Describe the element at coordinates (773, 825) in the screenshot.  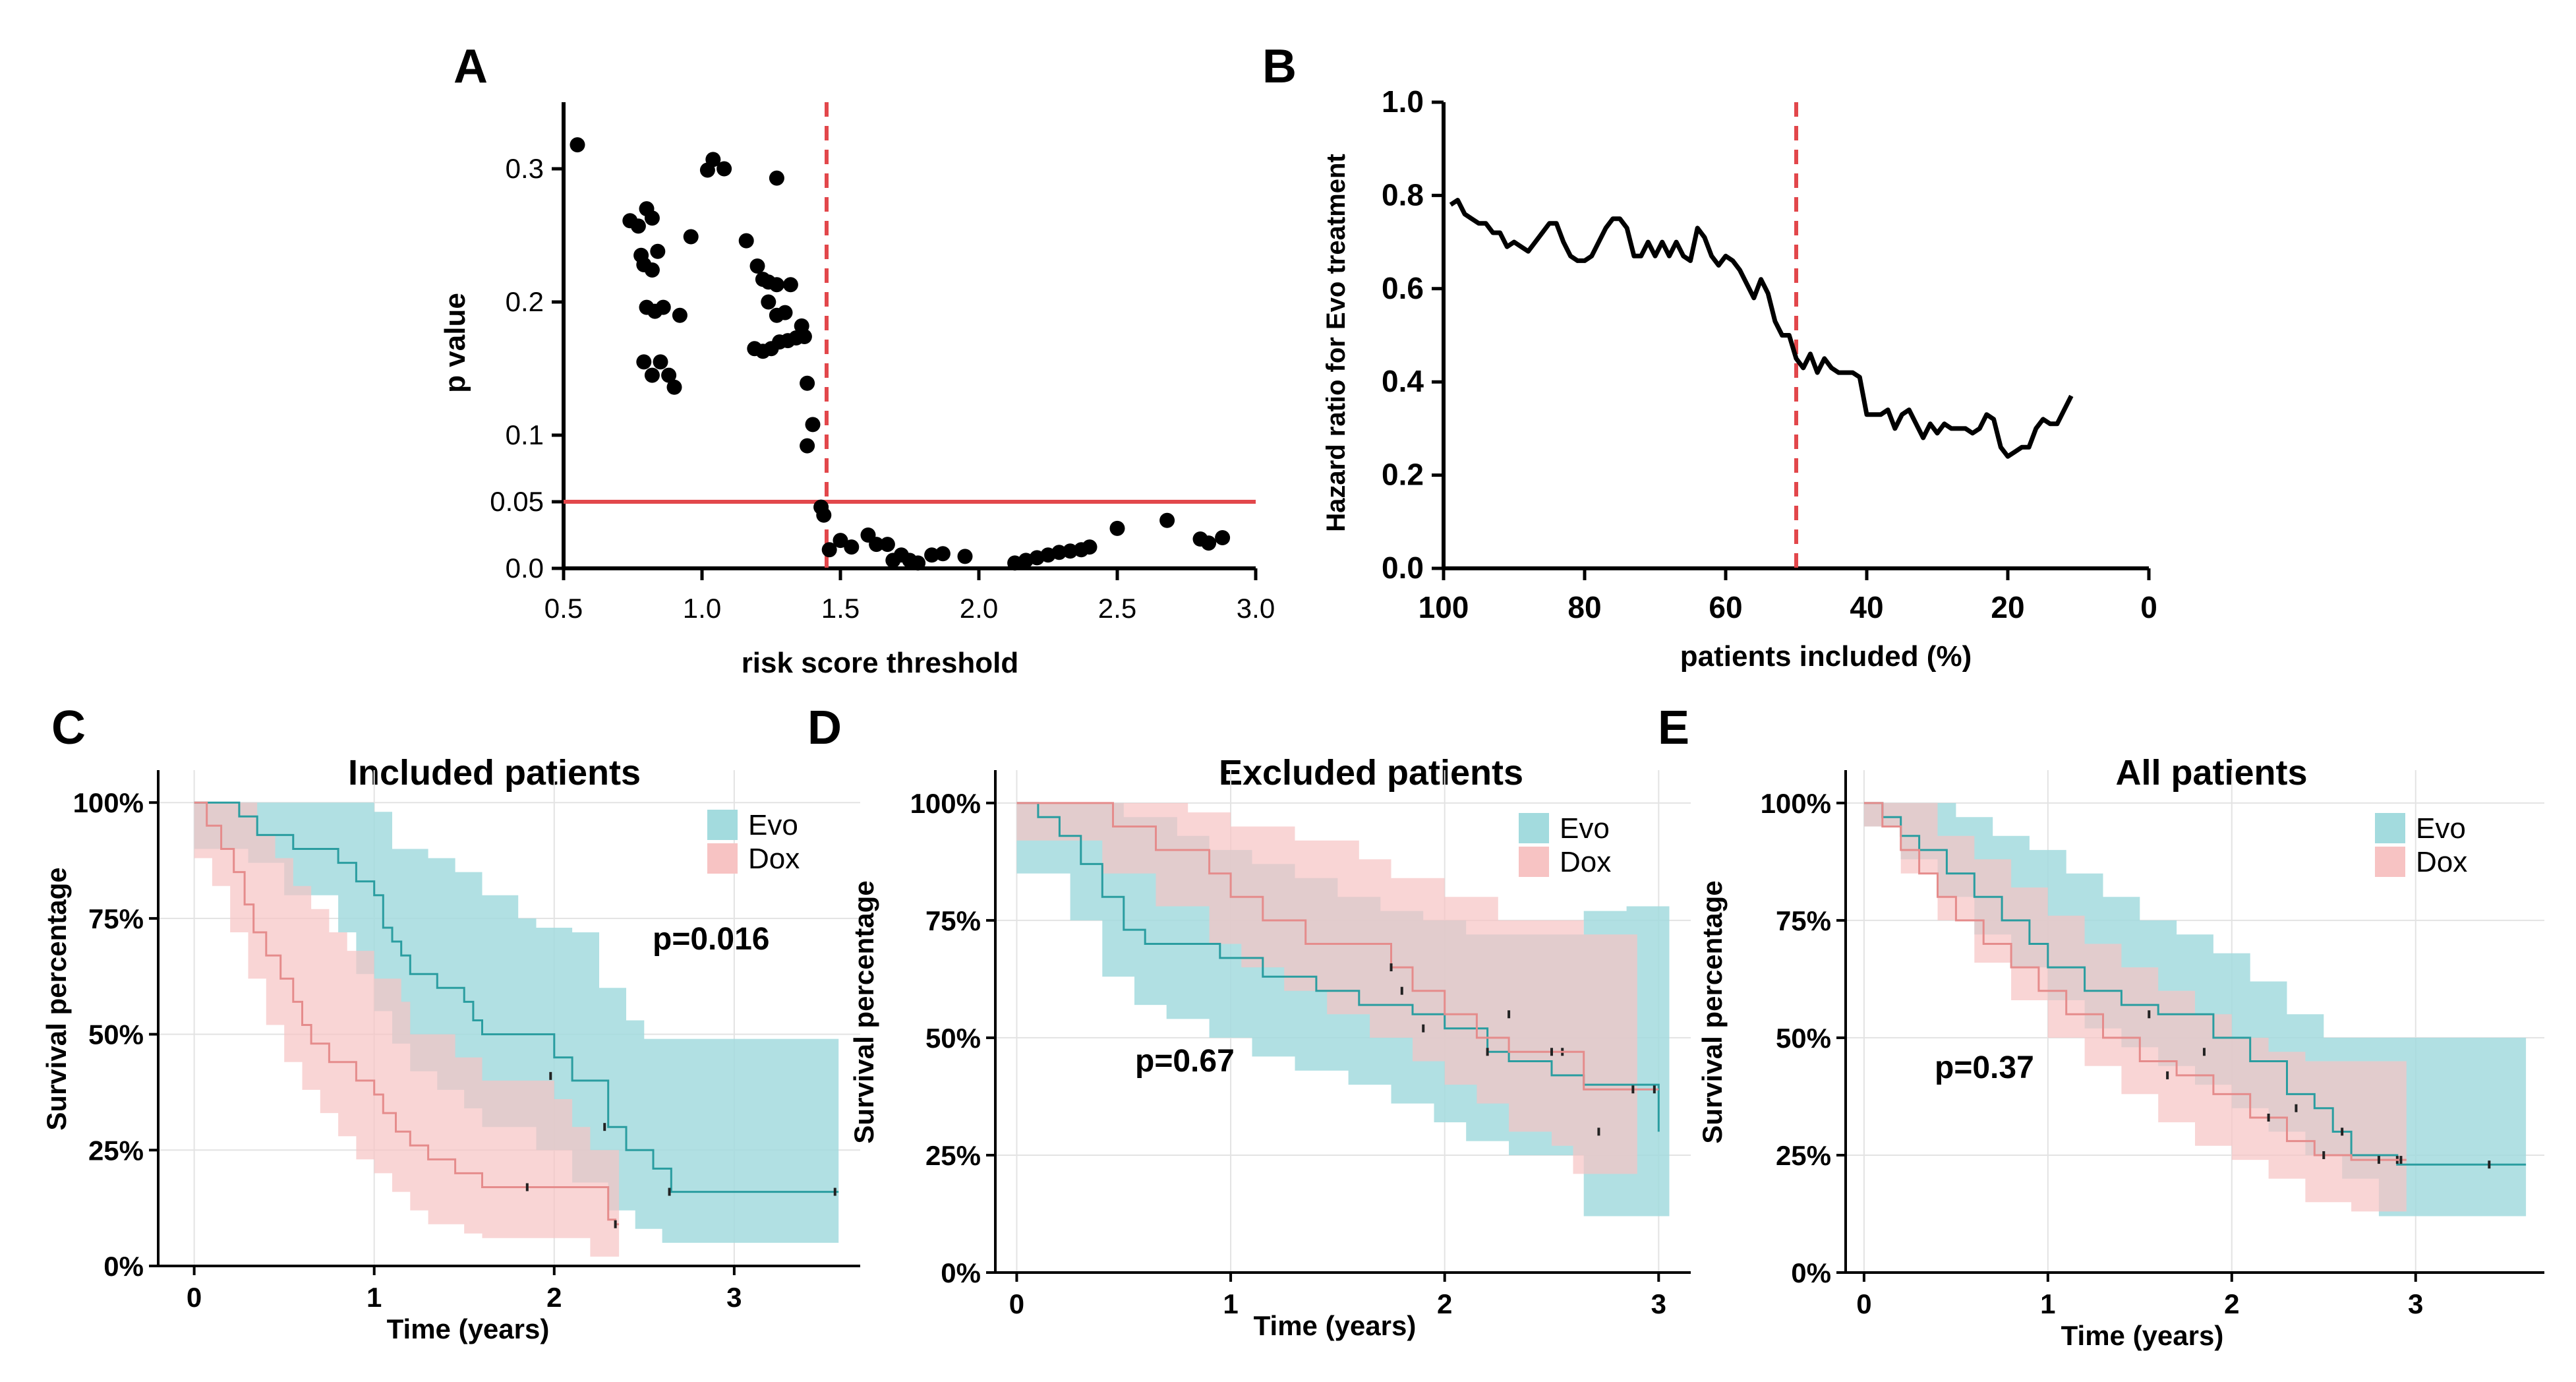
I see `panel-c-legend-evo: Evo` at that location.